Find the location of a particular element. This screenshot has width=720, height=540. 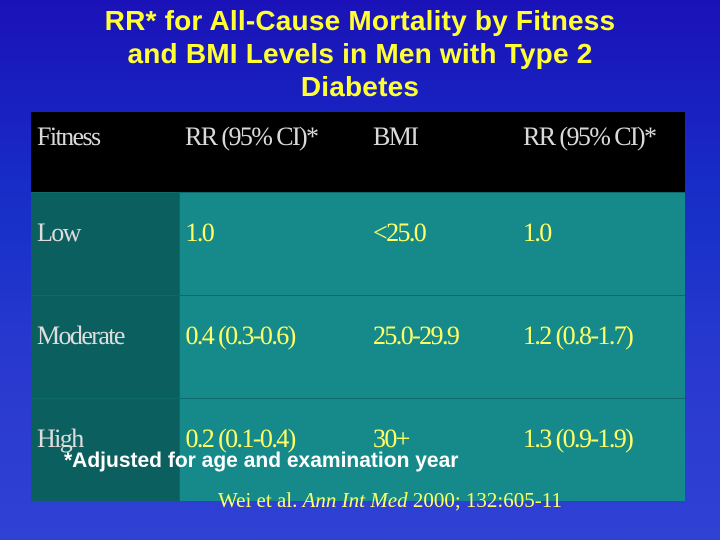

rr-fitness-cell: 0.2 (0.1-0.4) is located at coordinates (272, 449).